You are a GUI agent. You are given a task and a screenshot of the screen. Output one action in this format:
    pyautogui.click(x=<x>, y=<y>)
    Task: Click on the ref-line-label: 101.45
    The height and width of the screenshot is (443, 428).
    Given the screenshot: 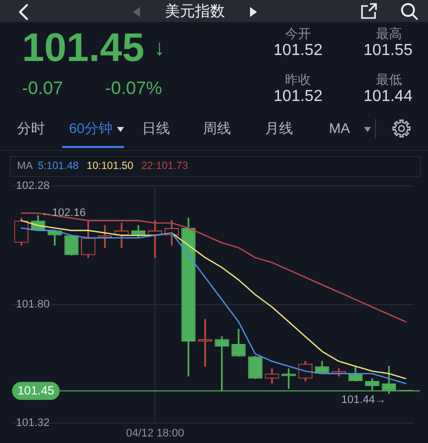 What is the action you would take?
    pyautogui.click(x=36, y=391)
    